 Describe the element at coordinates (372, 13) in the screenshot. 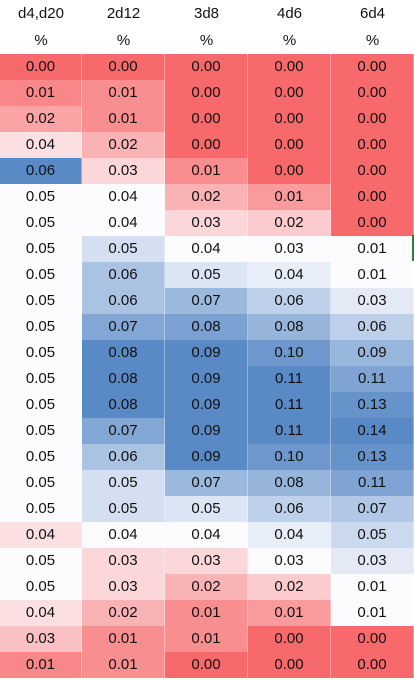

I see `column-header-6d4: 6d4` at that location.